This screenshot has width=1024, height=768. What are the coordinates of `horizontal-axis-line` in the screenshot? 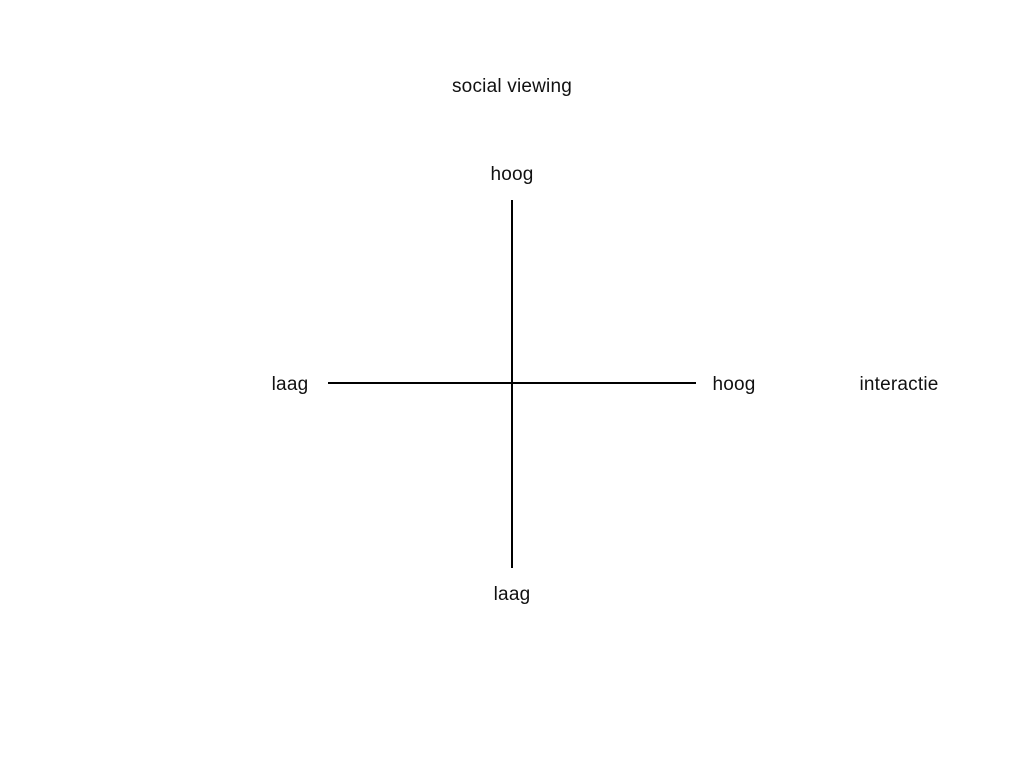 It's located at (512, 383).